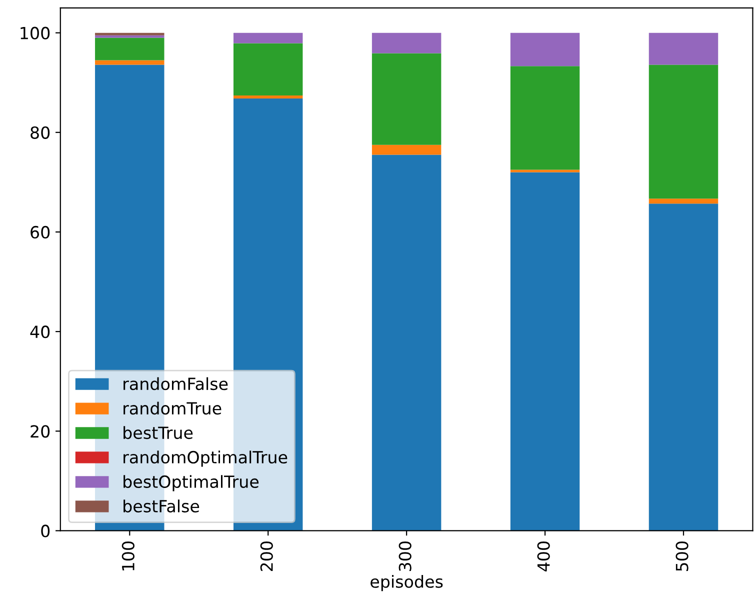 Image resolution: width=755 pixels, height=610 pixels. I want to click on y-tick-label: 100, so click(35, 33).